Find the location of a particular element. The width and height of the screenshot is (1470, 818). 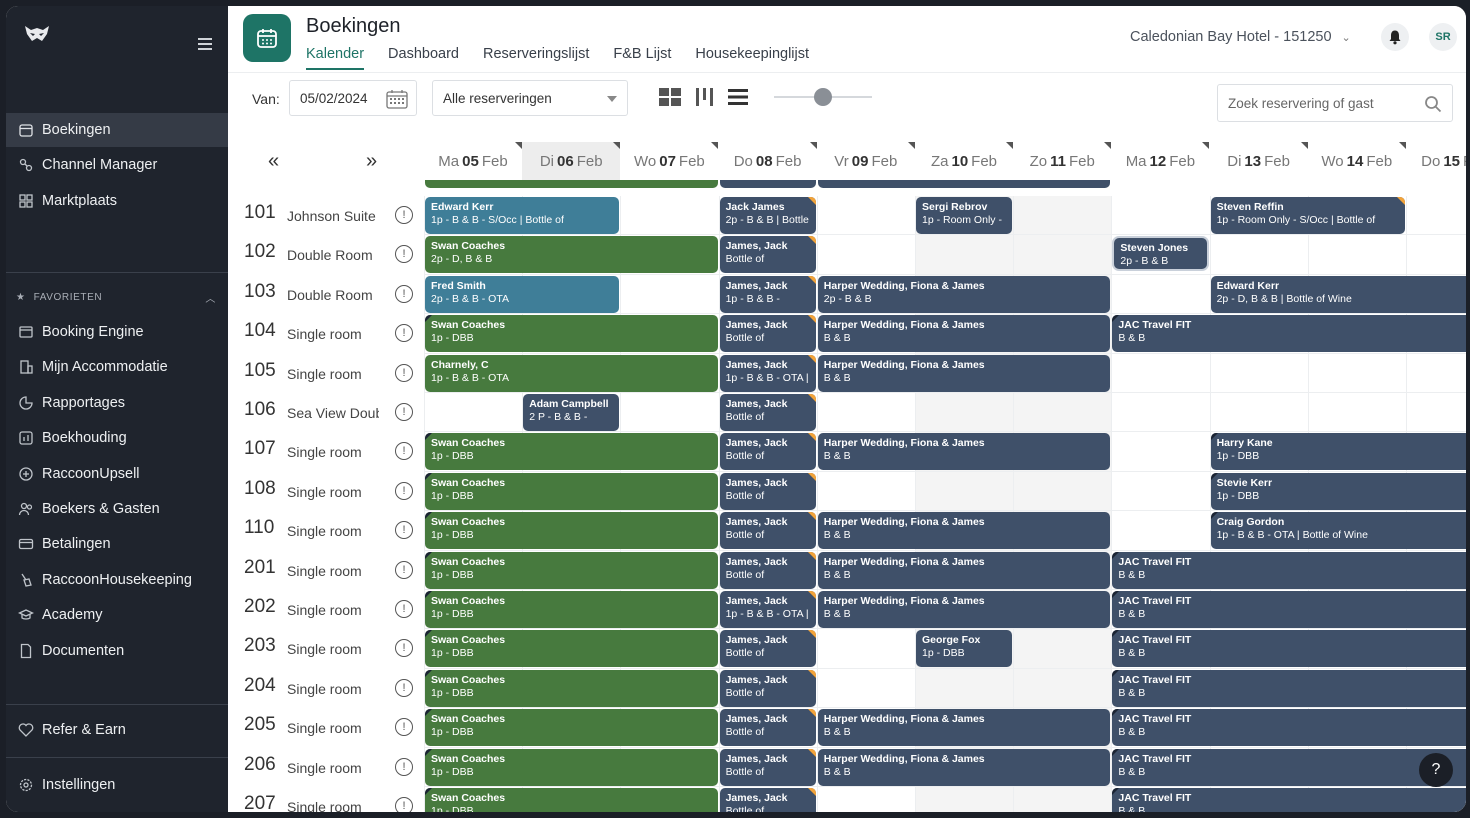

next-period-button: » is located at coordinates (371, 161).